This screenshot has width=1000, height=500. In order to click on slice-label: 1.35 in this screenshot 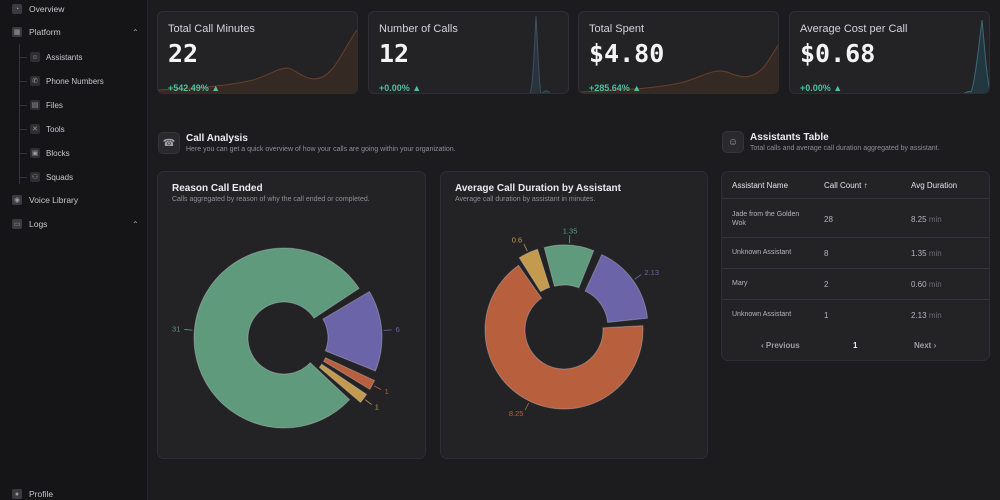, I will do `click(570, 231)`.